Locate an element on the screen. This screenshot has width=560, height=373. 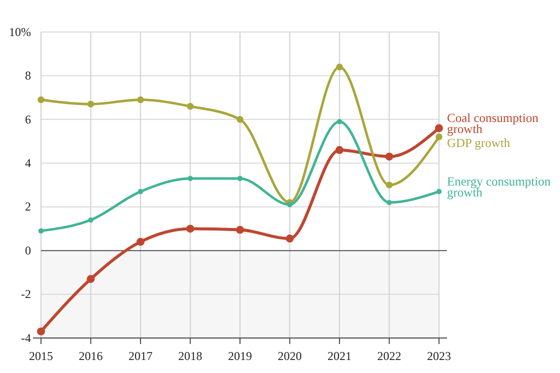
x-tick-label: 2018 is located at coordinates (190, 356).